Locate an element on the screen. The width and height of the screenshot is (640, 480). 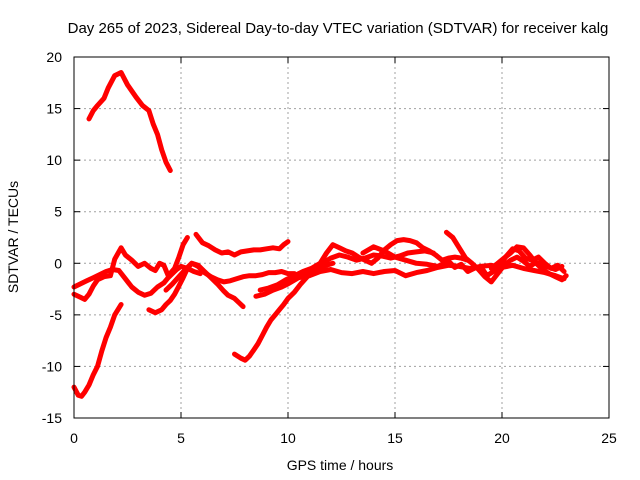
y-tick-label: 20 is located at coordinates (54, 57).